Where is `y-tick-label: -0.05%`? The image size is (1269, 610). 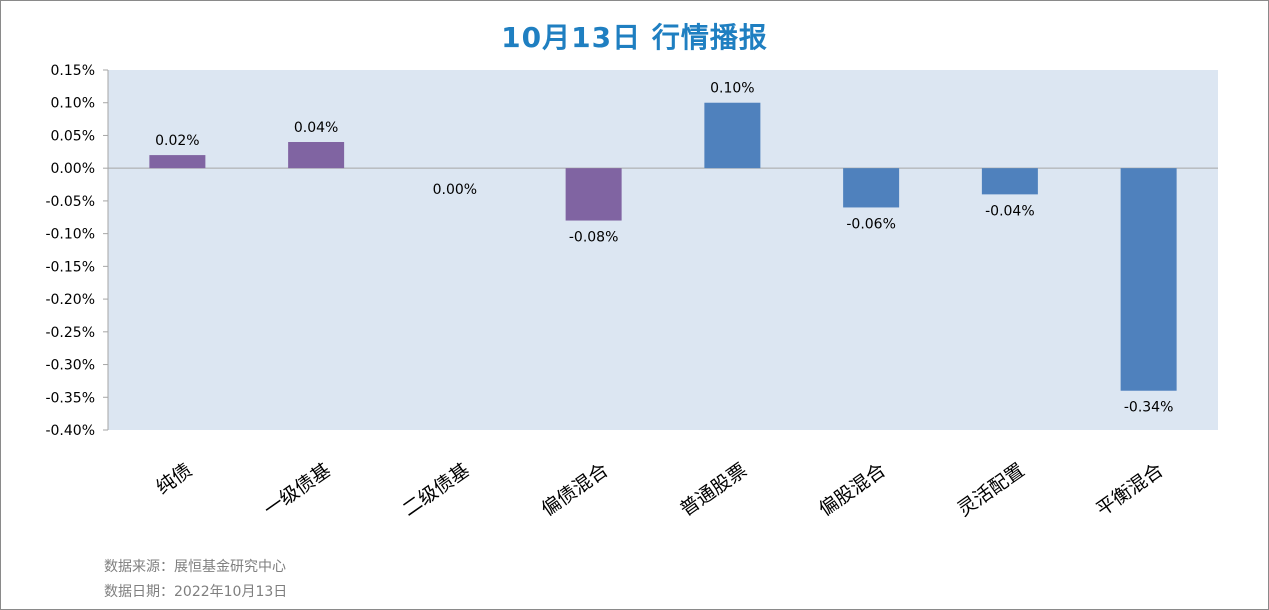 y-tick-label: -0.05% is located at coordinates (70, 202).